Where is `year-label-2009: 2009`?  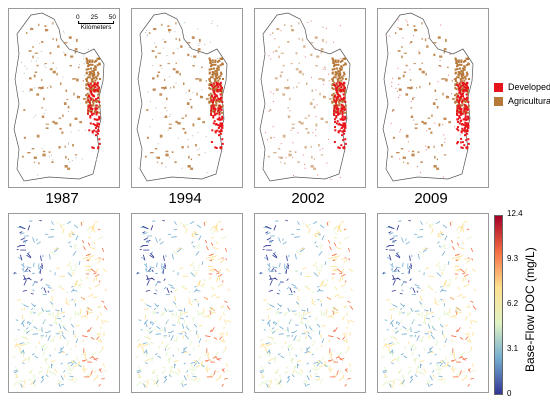 year-label-2009: 2009 is located at coordinates (431, 198).